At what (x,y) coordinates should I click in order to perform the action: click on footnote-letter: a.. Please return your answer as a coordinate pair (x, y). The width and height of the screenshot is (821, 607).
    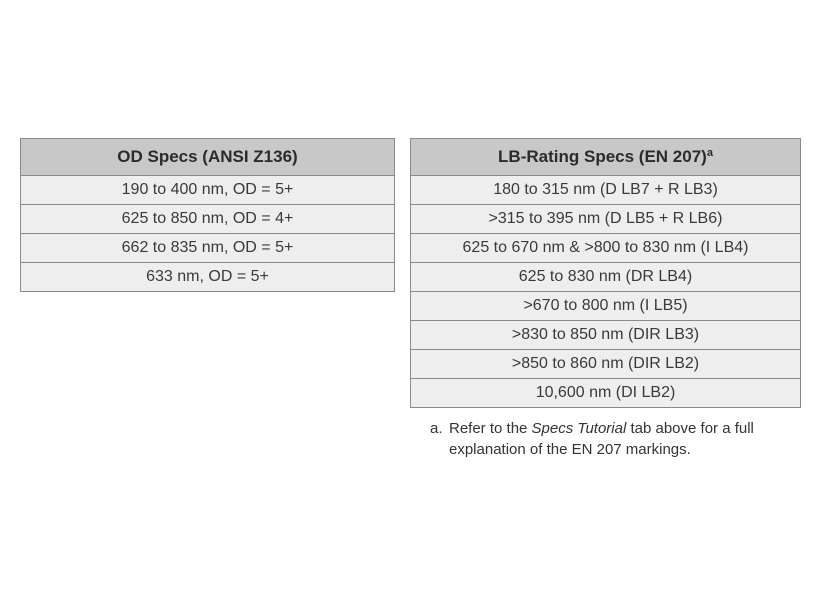
    Looking at the image, I should click on (436, 428).